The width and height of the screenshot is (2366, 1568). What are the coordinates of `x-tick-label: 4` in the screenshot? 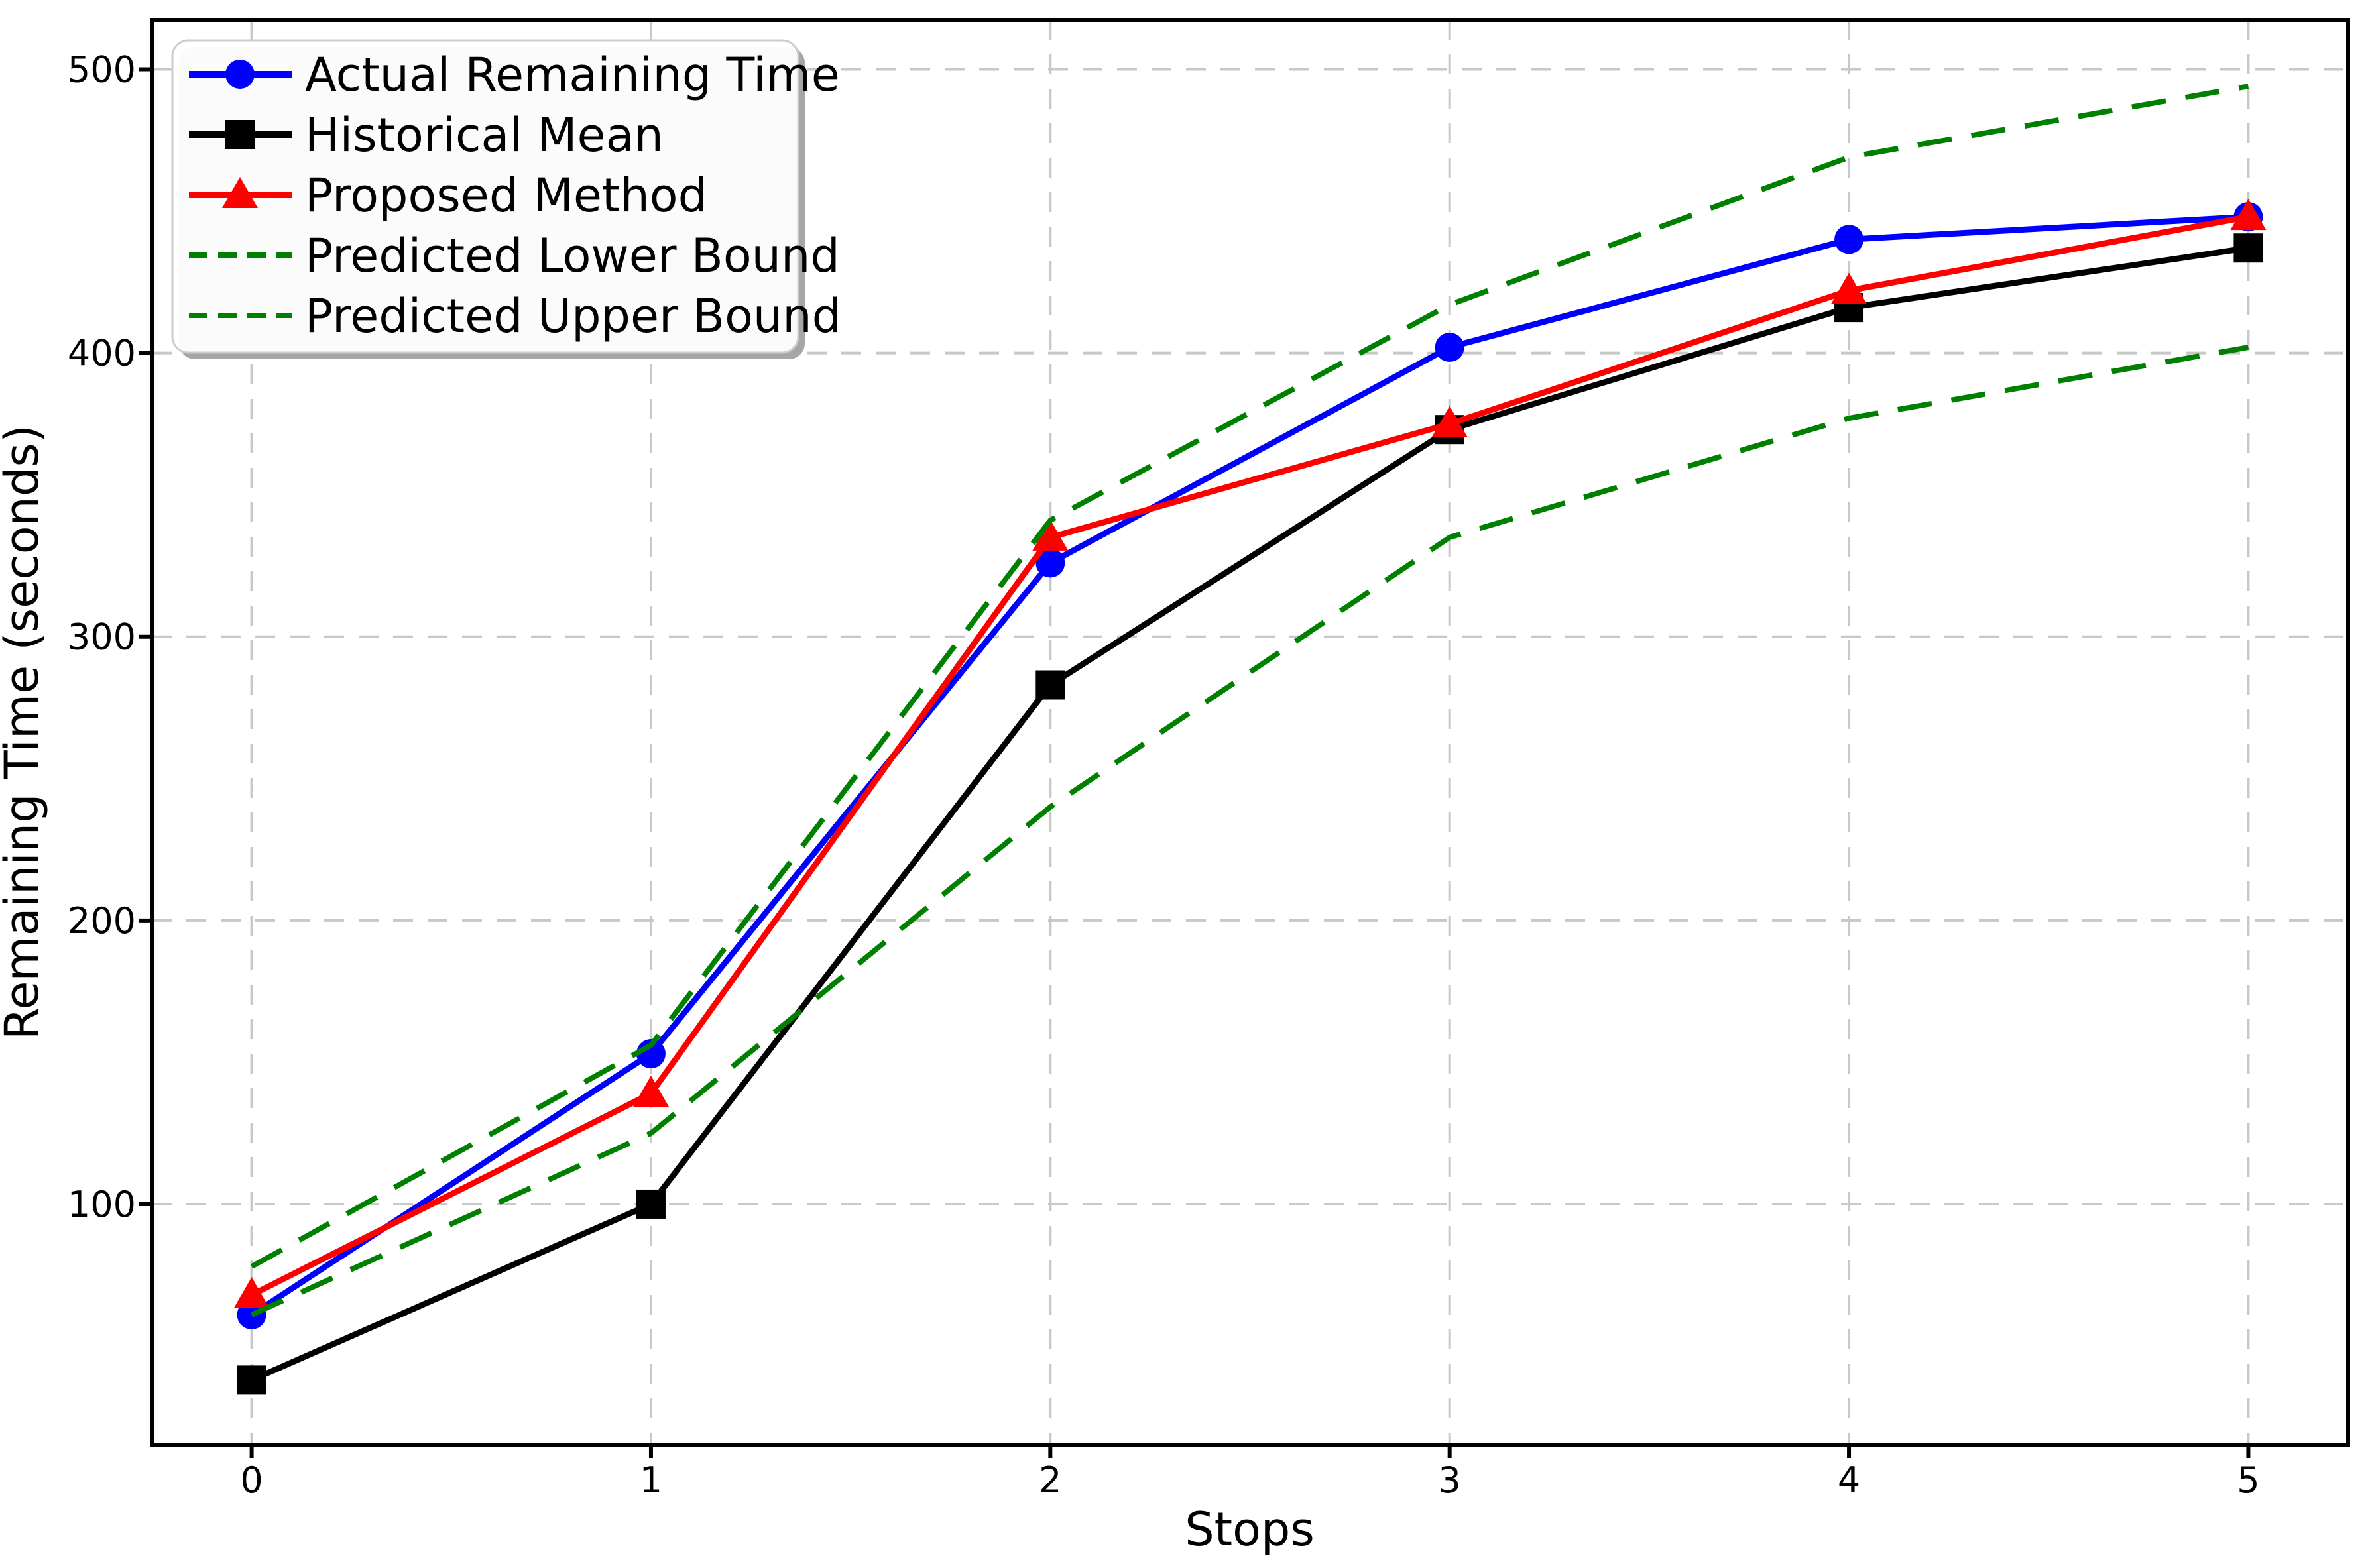 It's located at (1849, 1480).